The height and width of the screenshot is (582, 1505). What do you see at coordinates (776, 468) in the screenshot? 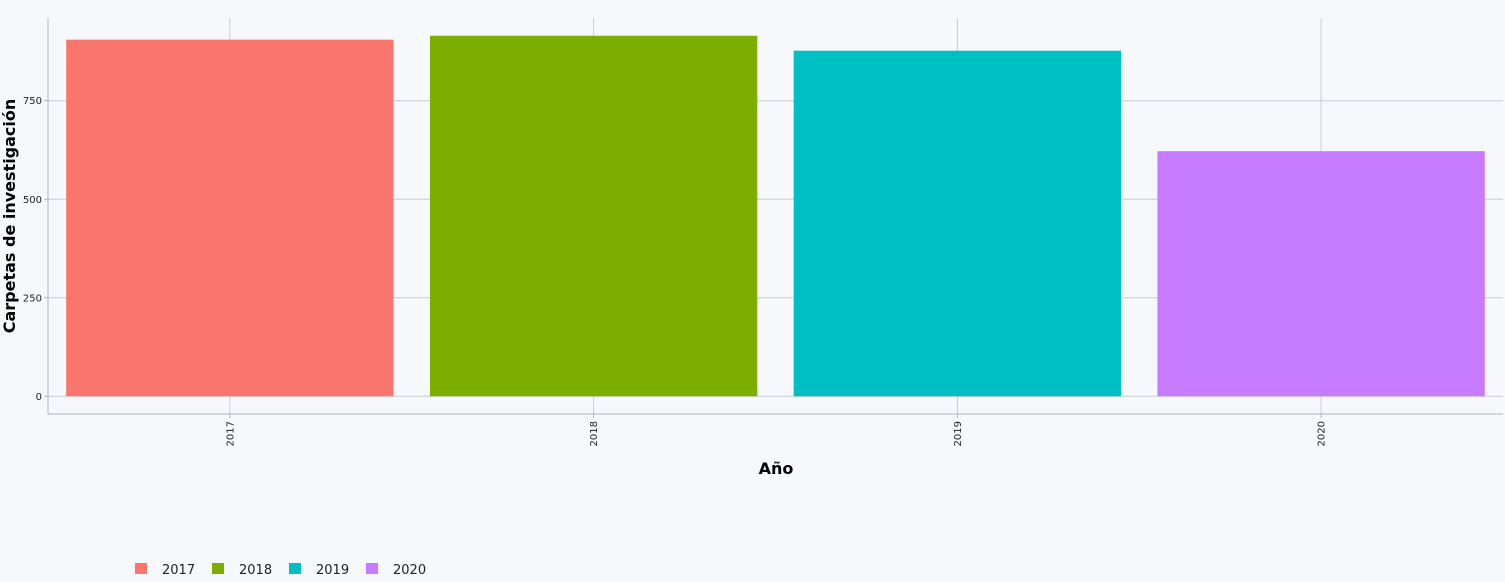
I see `x-axis-title: Año` at bounding box center [776, 468].